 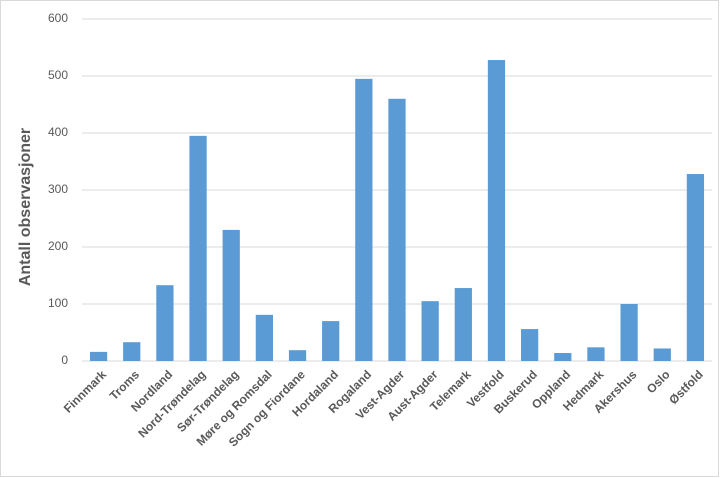 I want to click on y-tick-label: 200, so click(x=58, y=246).